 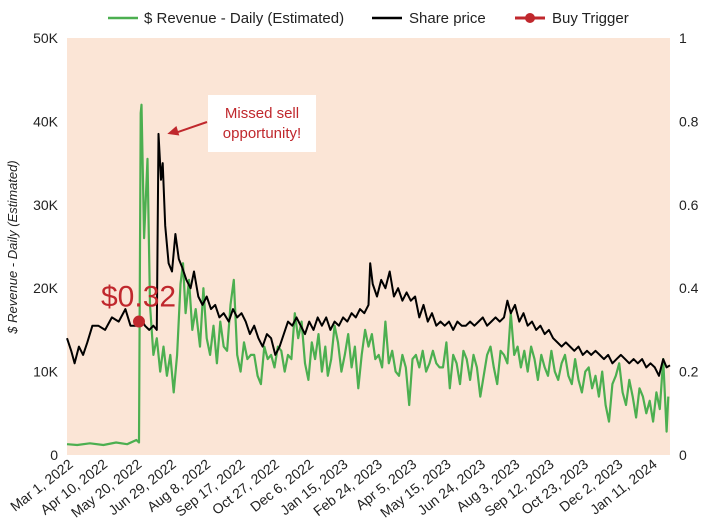 I want to click on left-axis-ticks: 0 10K 20K 30K 40K 50K, so click(x=46, y=246).